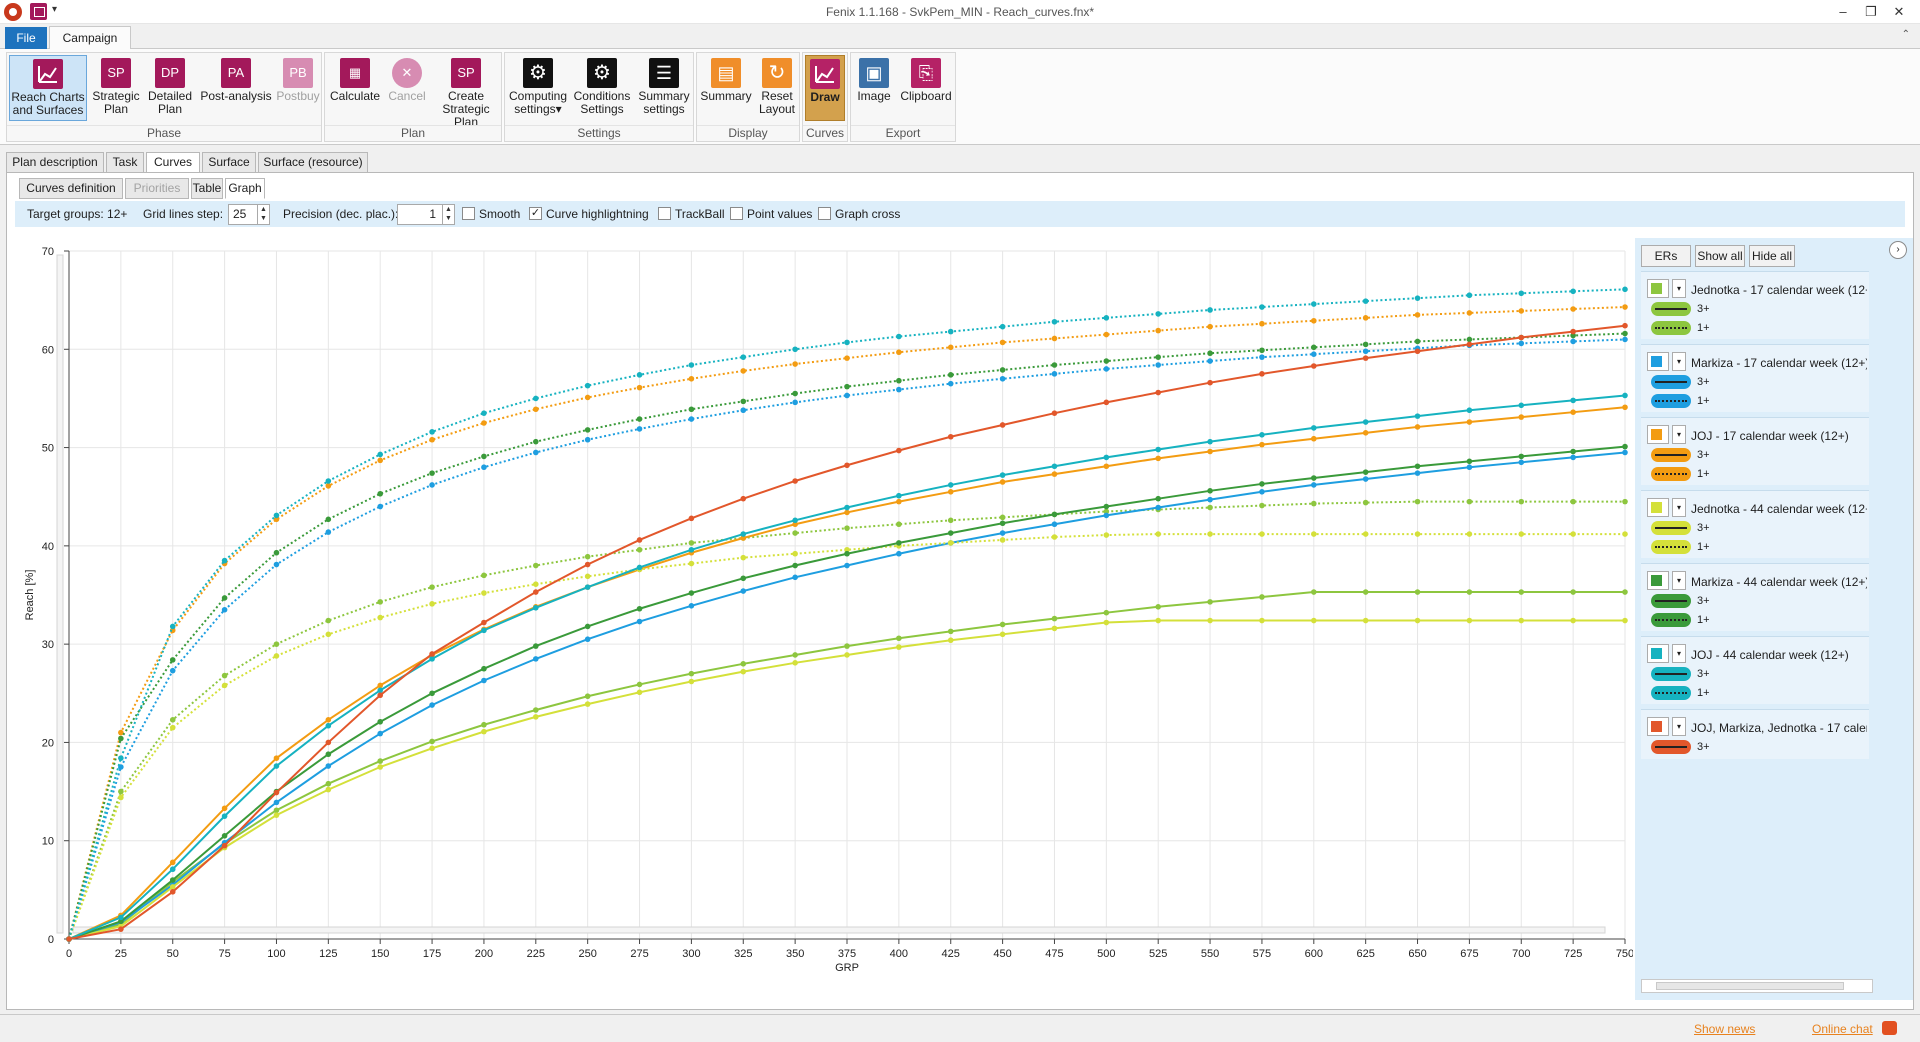  Describe the element at coordinates (1725, 1029) in the screenshot. I see `show-news-link: Show news` at that location.